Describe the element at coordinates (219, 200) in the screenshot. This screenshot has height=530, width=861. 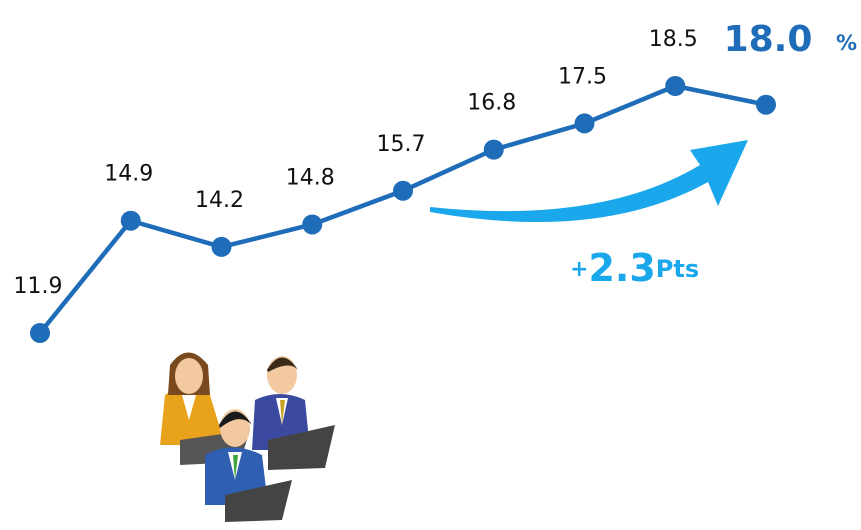
I see `value-label: 14.2` at that location.